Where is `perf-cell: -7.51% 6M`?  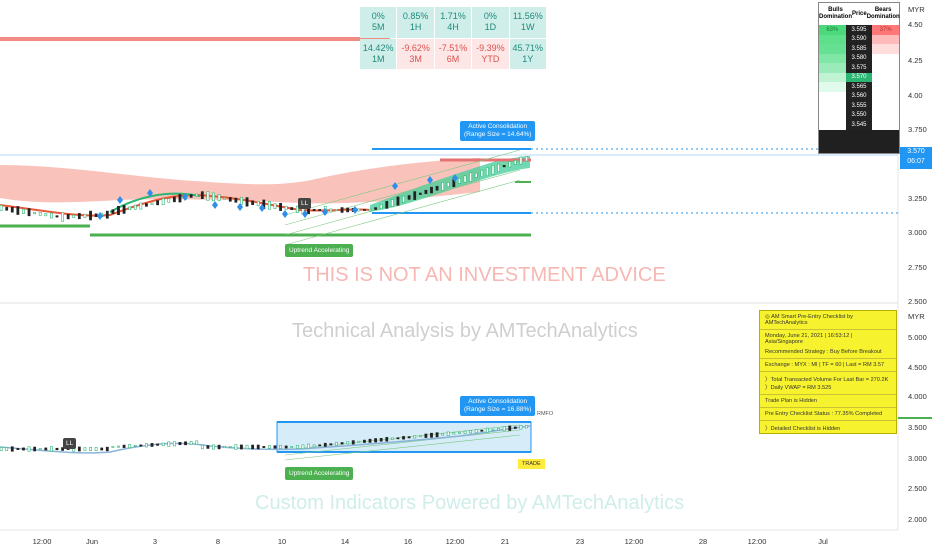 perf-cell: -7.51% 6M is located at coordinates (453, 53).